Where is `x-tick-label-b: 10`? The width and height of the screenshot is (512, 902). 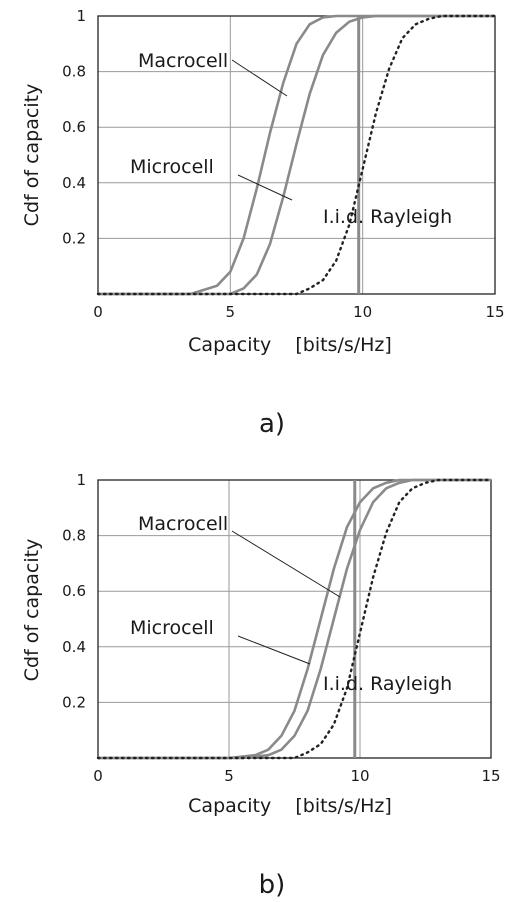 x-tick-label-b: 10 is located at coordinates (359, 776).